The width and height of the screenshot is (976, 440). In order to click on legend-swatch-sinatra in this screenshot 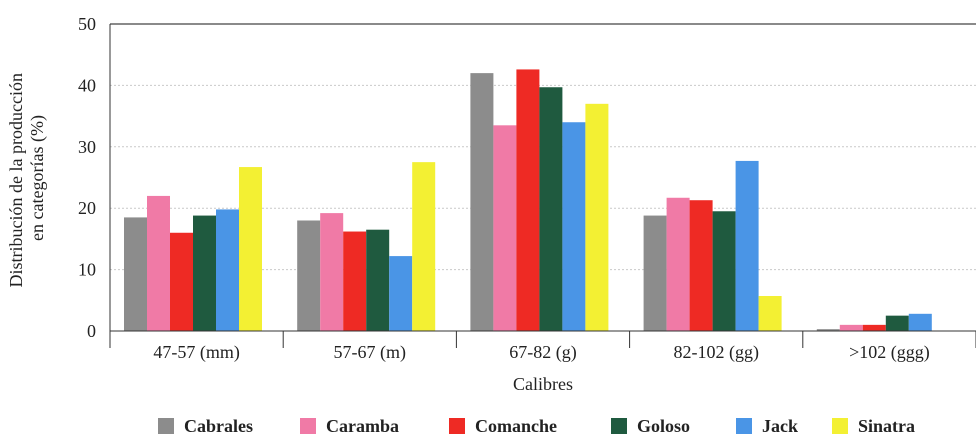, I will do `click(840, 426)`.